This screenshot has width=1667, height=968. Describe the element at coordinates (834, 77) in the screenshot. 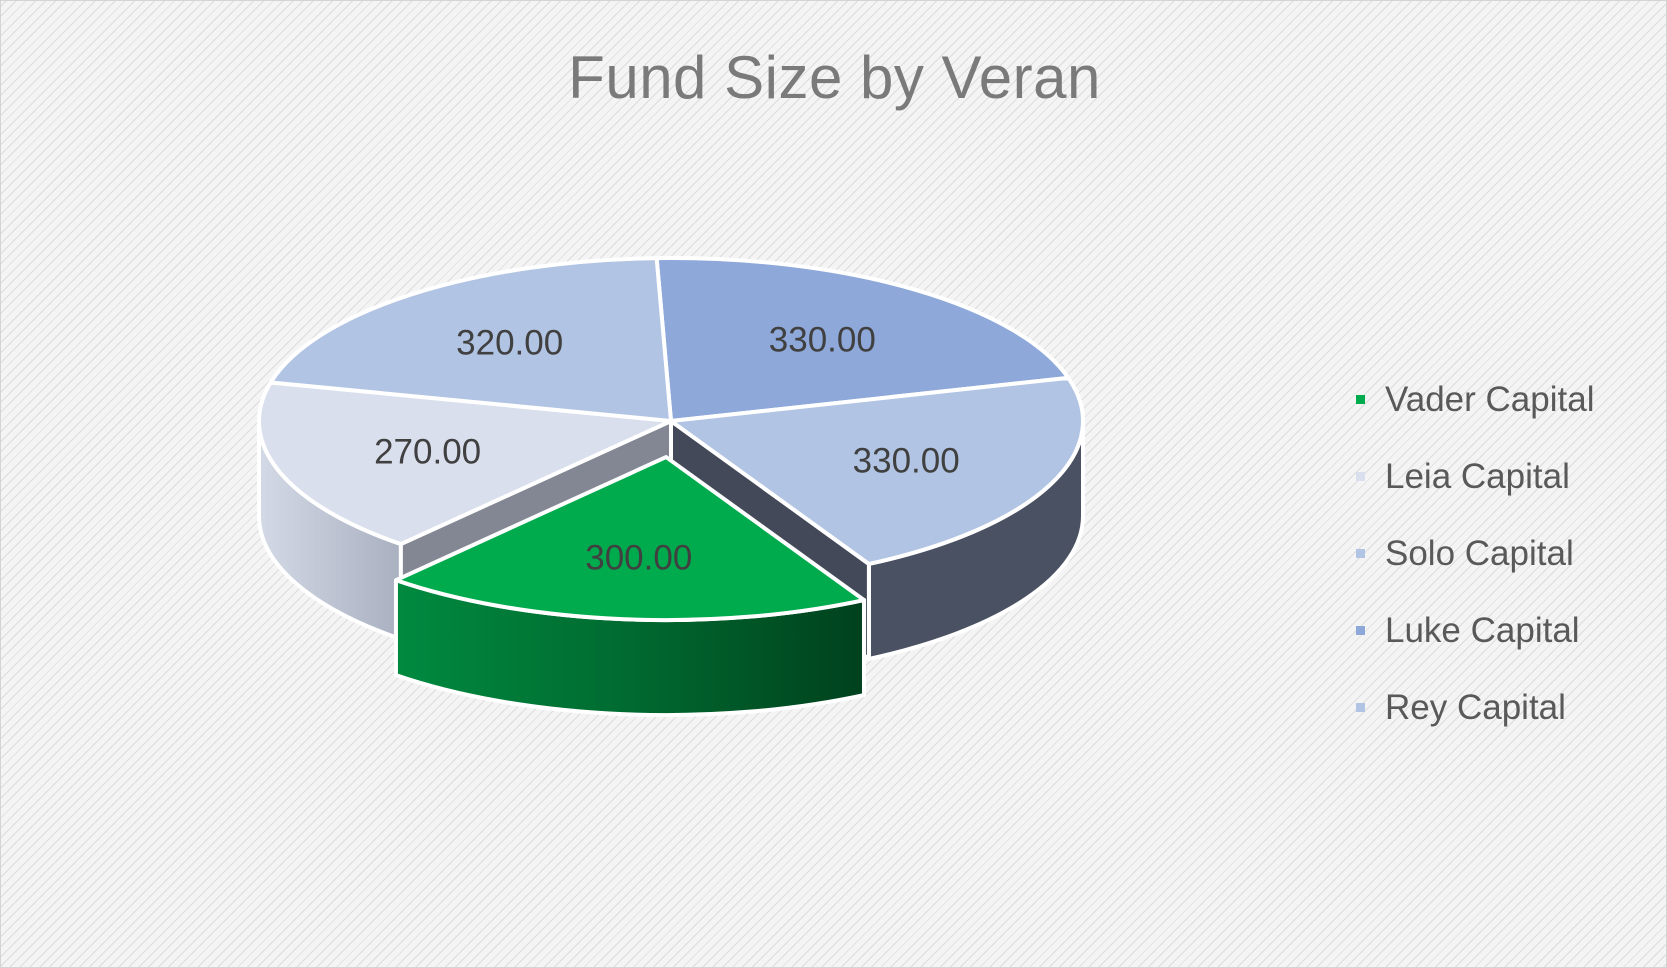

I see `chart-title: Fund Size by Veran` at that location.